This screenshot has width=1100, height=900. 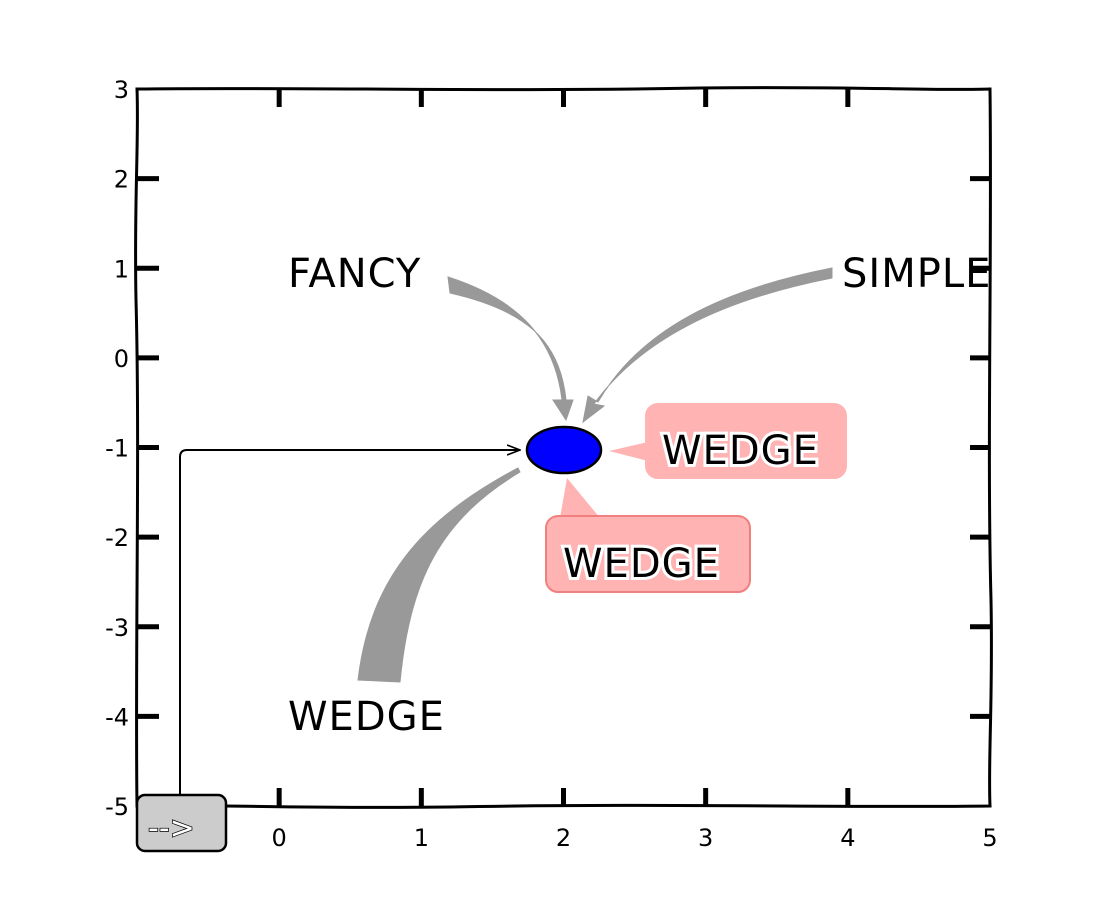 What do you see at coordinates (121, 90) in the screenshot?
I see `y-tick-label: 3` at bounding box center [121, 90].